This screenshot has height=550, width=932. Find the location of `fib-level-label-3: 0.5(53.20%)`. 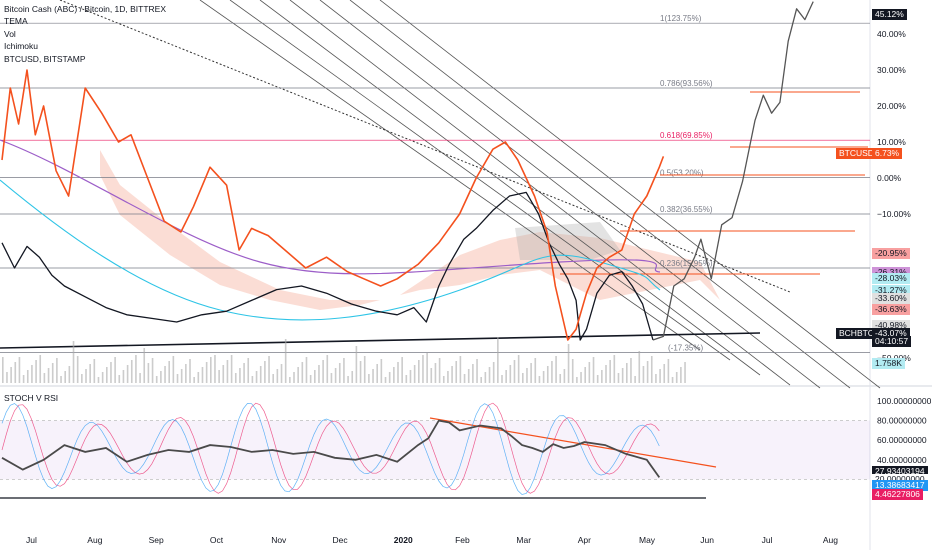

fib-level-label-3: 0.5(53.20%) is located at coordinates (682, 173).